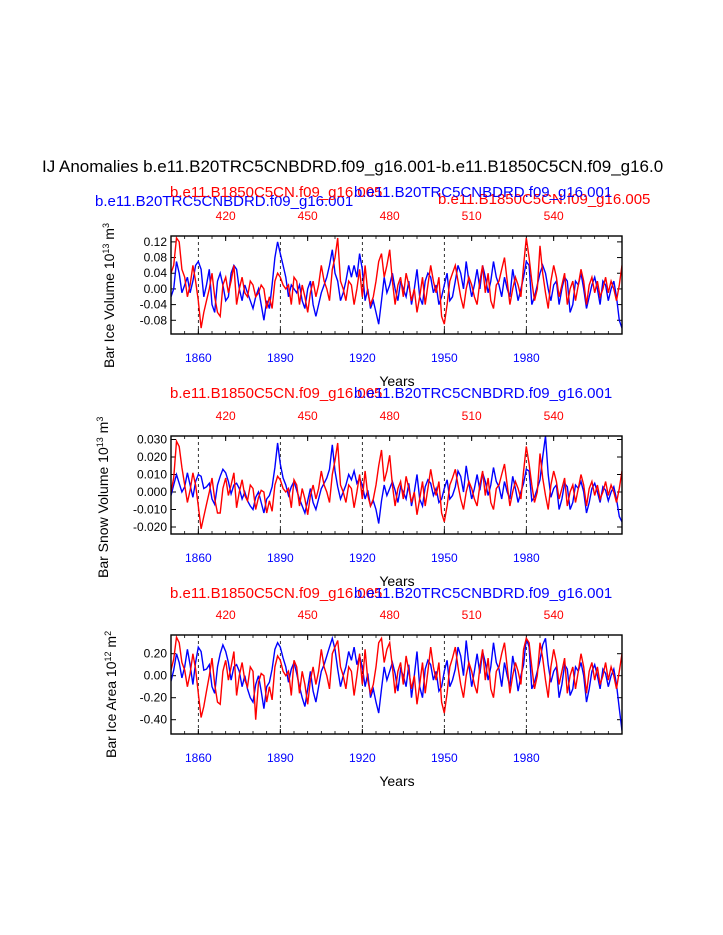 This screenshot has height=935, width=723. What do you see at coordinates (152, 457) in the screenshot?
I see `y-tick-label: 0.020` at bounding box center [152, 457].